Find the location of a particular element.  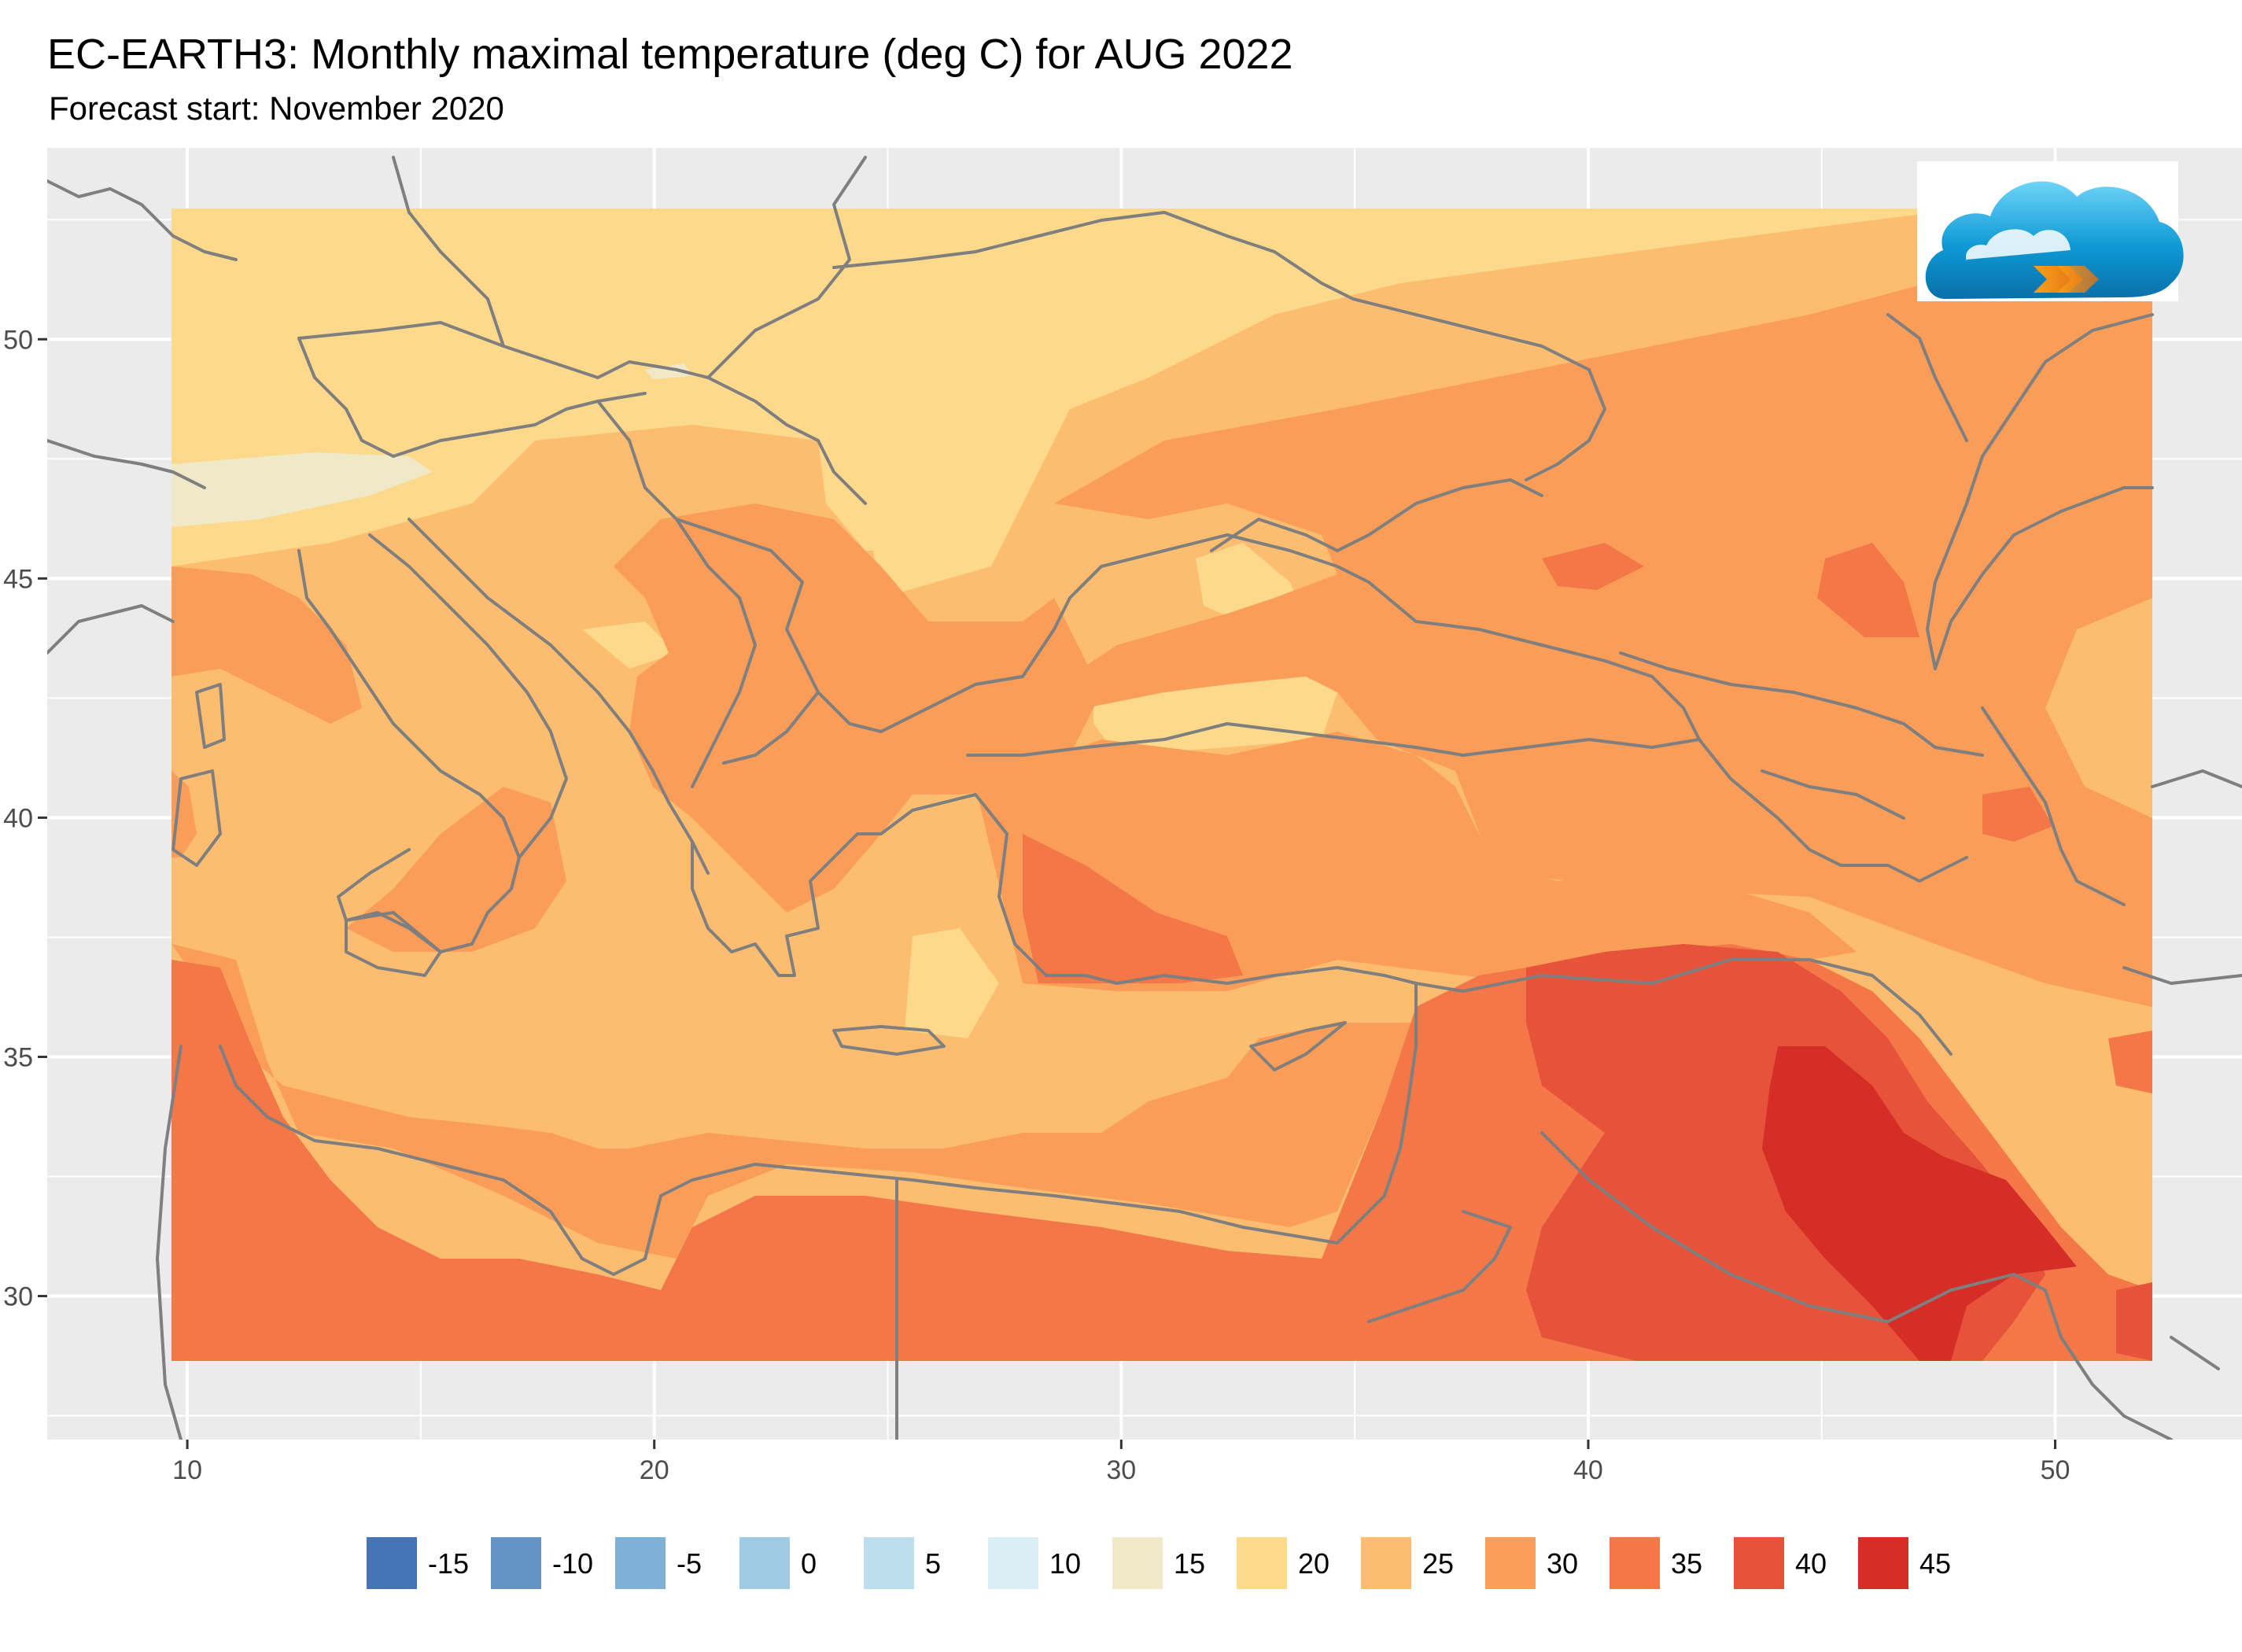

border-balkans is located at coordinates (810, 594).